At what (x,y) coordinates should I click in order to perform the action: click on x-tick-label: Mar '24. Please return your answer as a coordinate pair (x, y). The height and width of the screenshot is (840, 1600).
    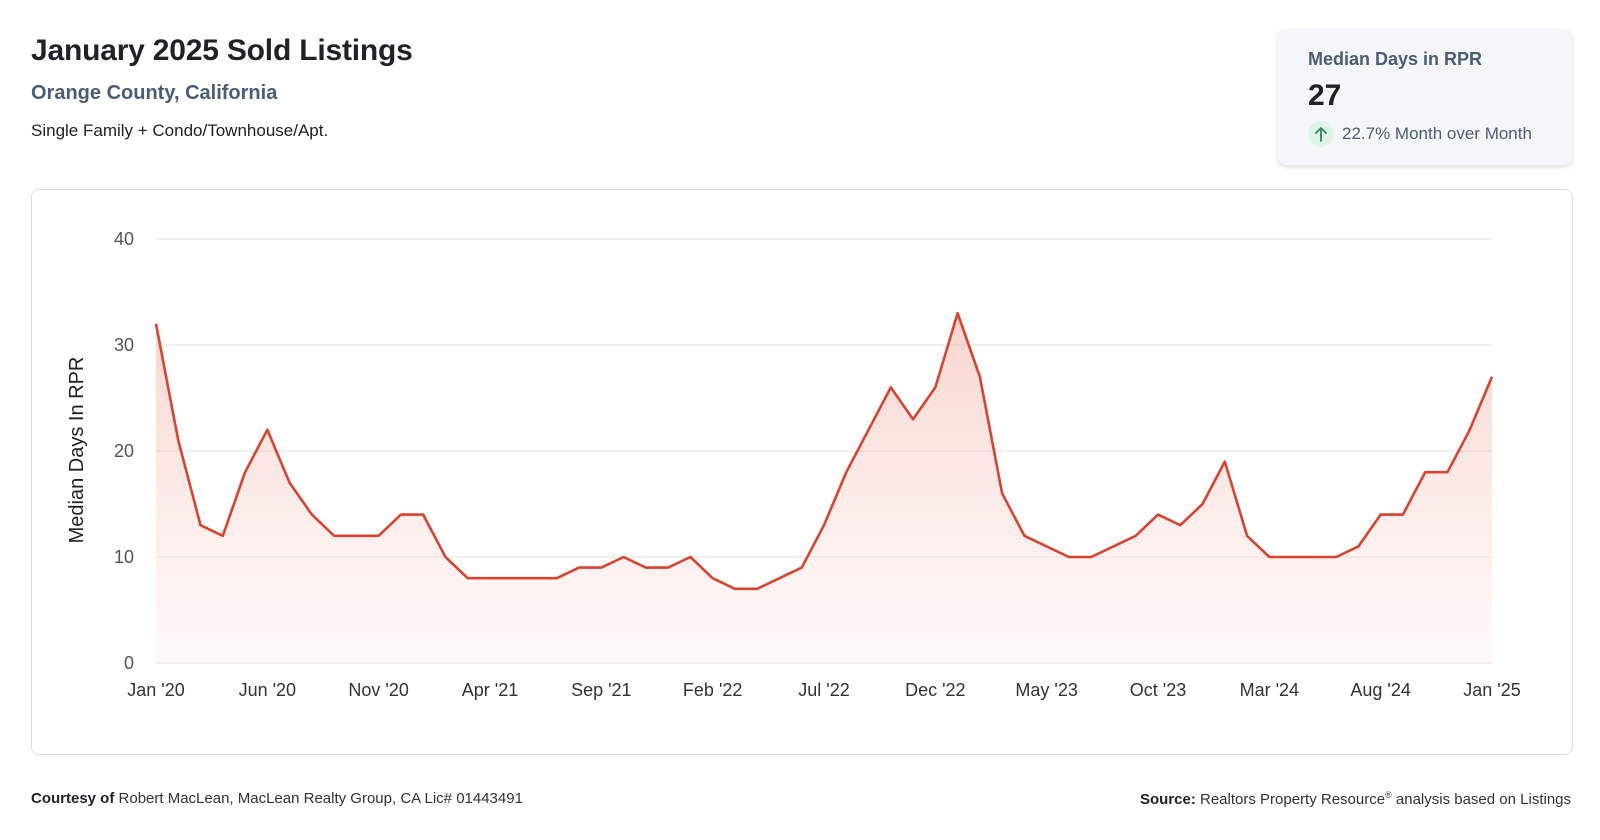
    Looking at the image, I should click on (1269, 690).